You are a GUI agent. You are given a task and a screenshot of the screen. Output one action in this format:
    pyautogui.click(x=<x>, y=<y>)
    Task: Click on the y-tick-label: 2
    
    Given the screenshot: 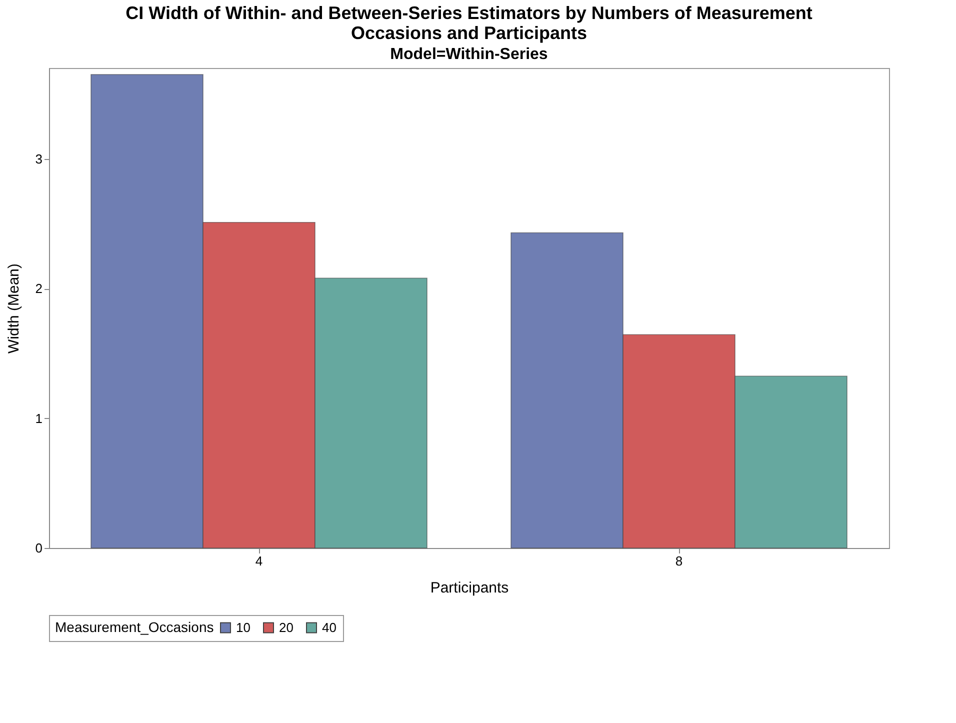 What is the action you would take?
    pyautogui.click(x=38, y=288)
    